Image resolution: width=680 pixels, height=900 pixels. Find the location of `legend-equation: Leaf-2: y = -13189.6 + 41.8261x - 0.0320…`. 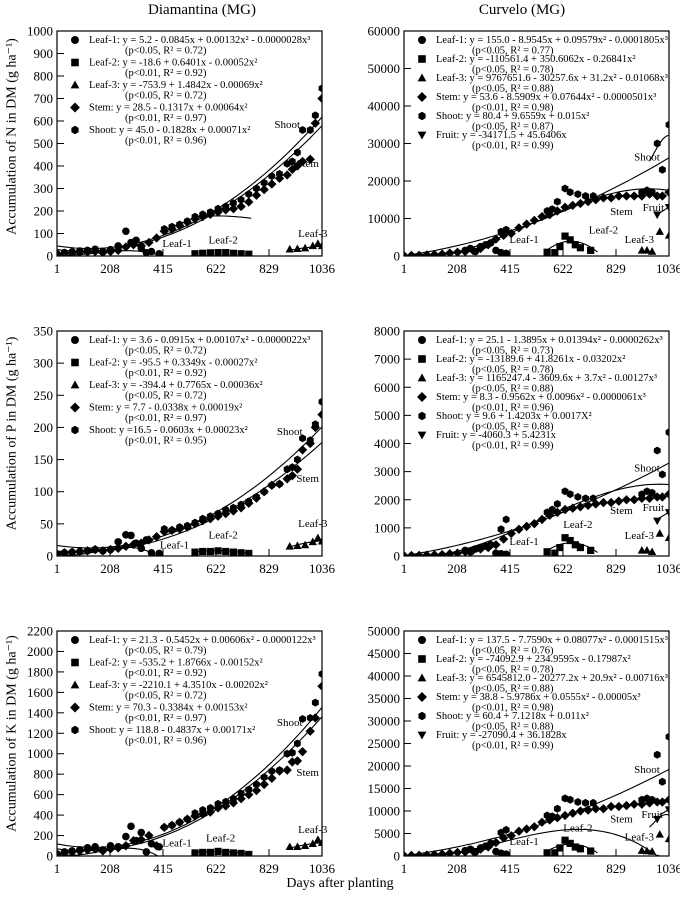

legend-equation: Leaf-2: y = -13189.6 + 41.8261x - 0.0320… is located at coordinates (530, 359).